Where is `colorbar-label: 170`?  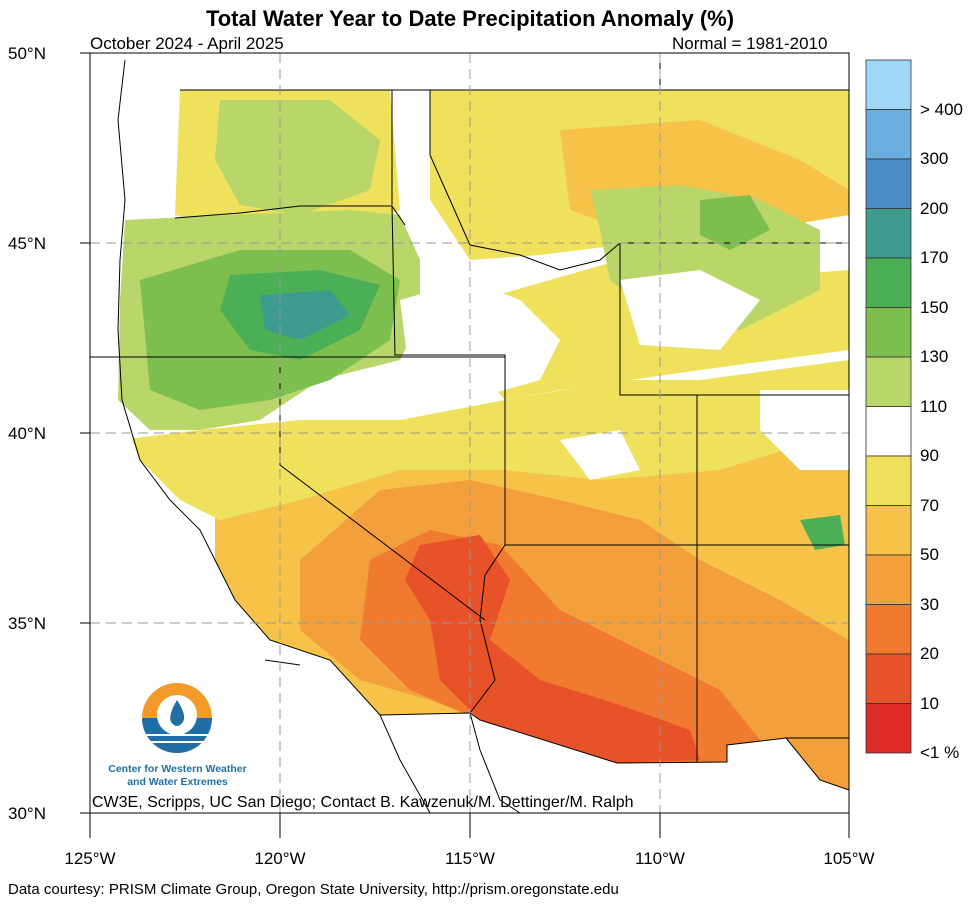 colorbar-label: 170 is located at coordinates (934, 257).